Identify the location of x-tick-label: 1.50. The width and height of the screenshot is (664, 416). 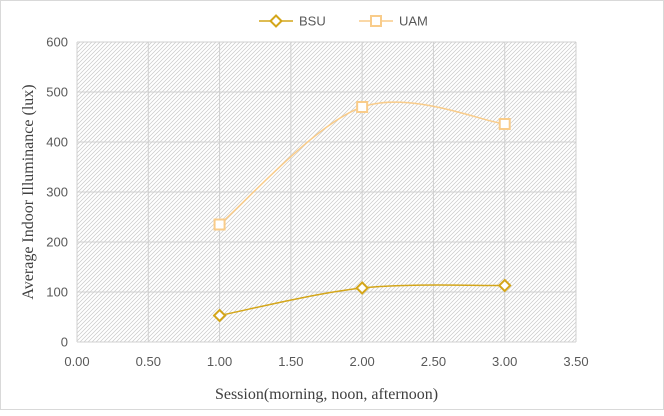
(290, 361).